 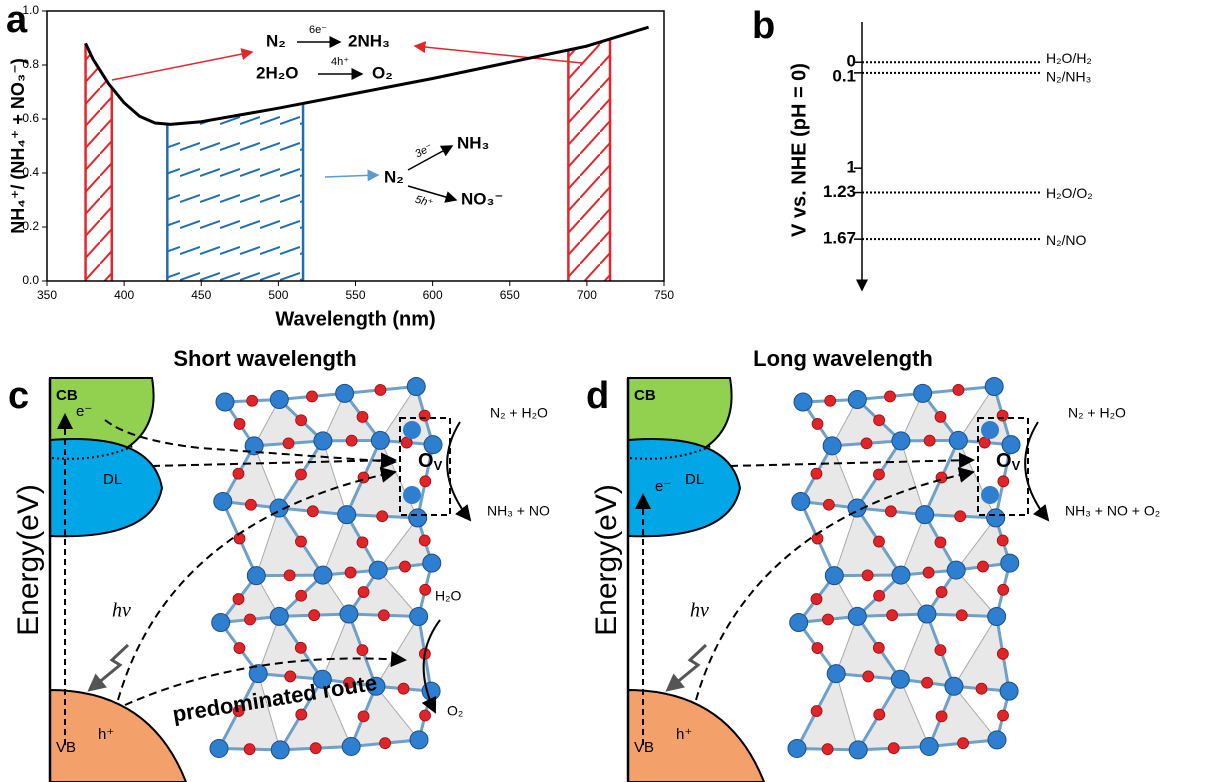 What do you see at coordinates (510, 295) in the screenshot?
I see `x-tick-label: 650` at bounding box center [510, 295].